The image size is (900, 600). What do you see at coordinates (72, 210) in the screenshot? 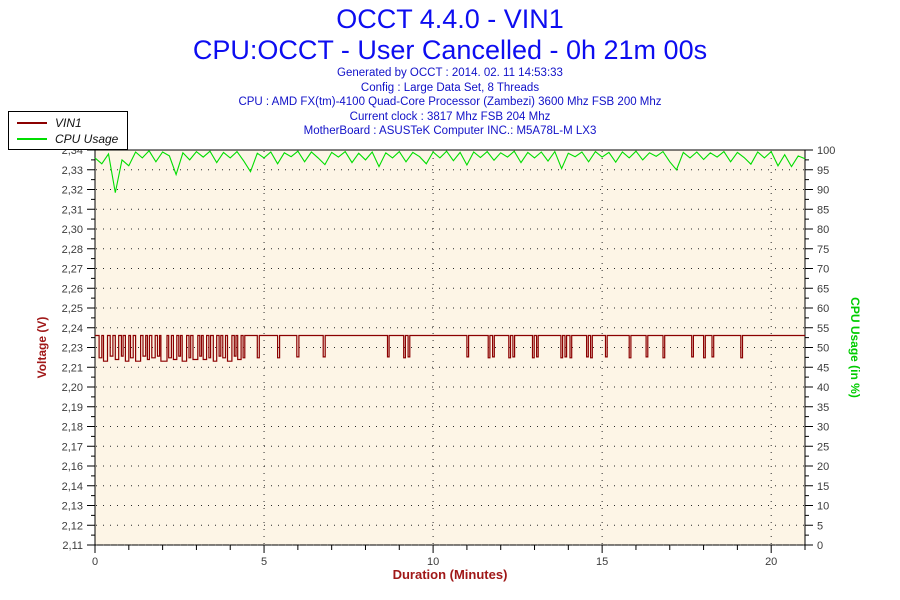
I see `left-axis-tick-label: 2,31` at bounding box center [72, 210].